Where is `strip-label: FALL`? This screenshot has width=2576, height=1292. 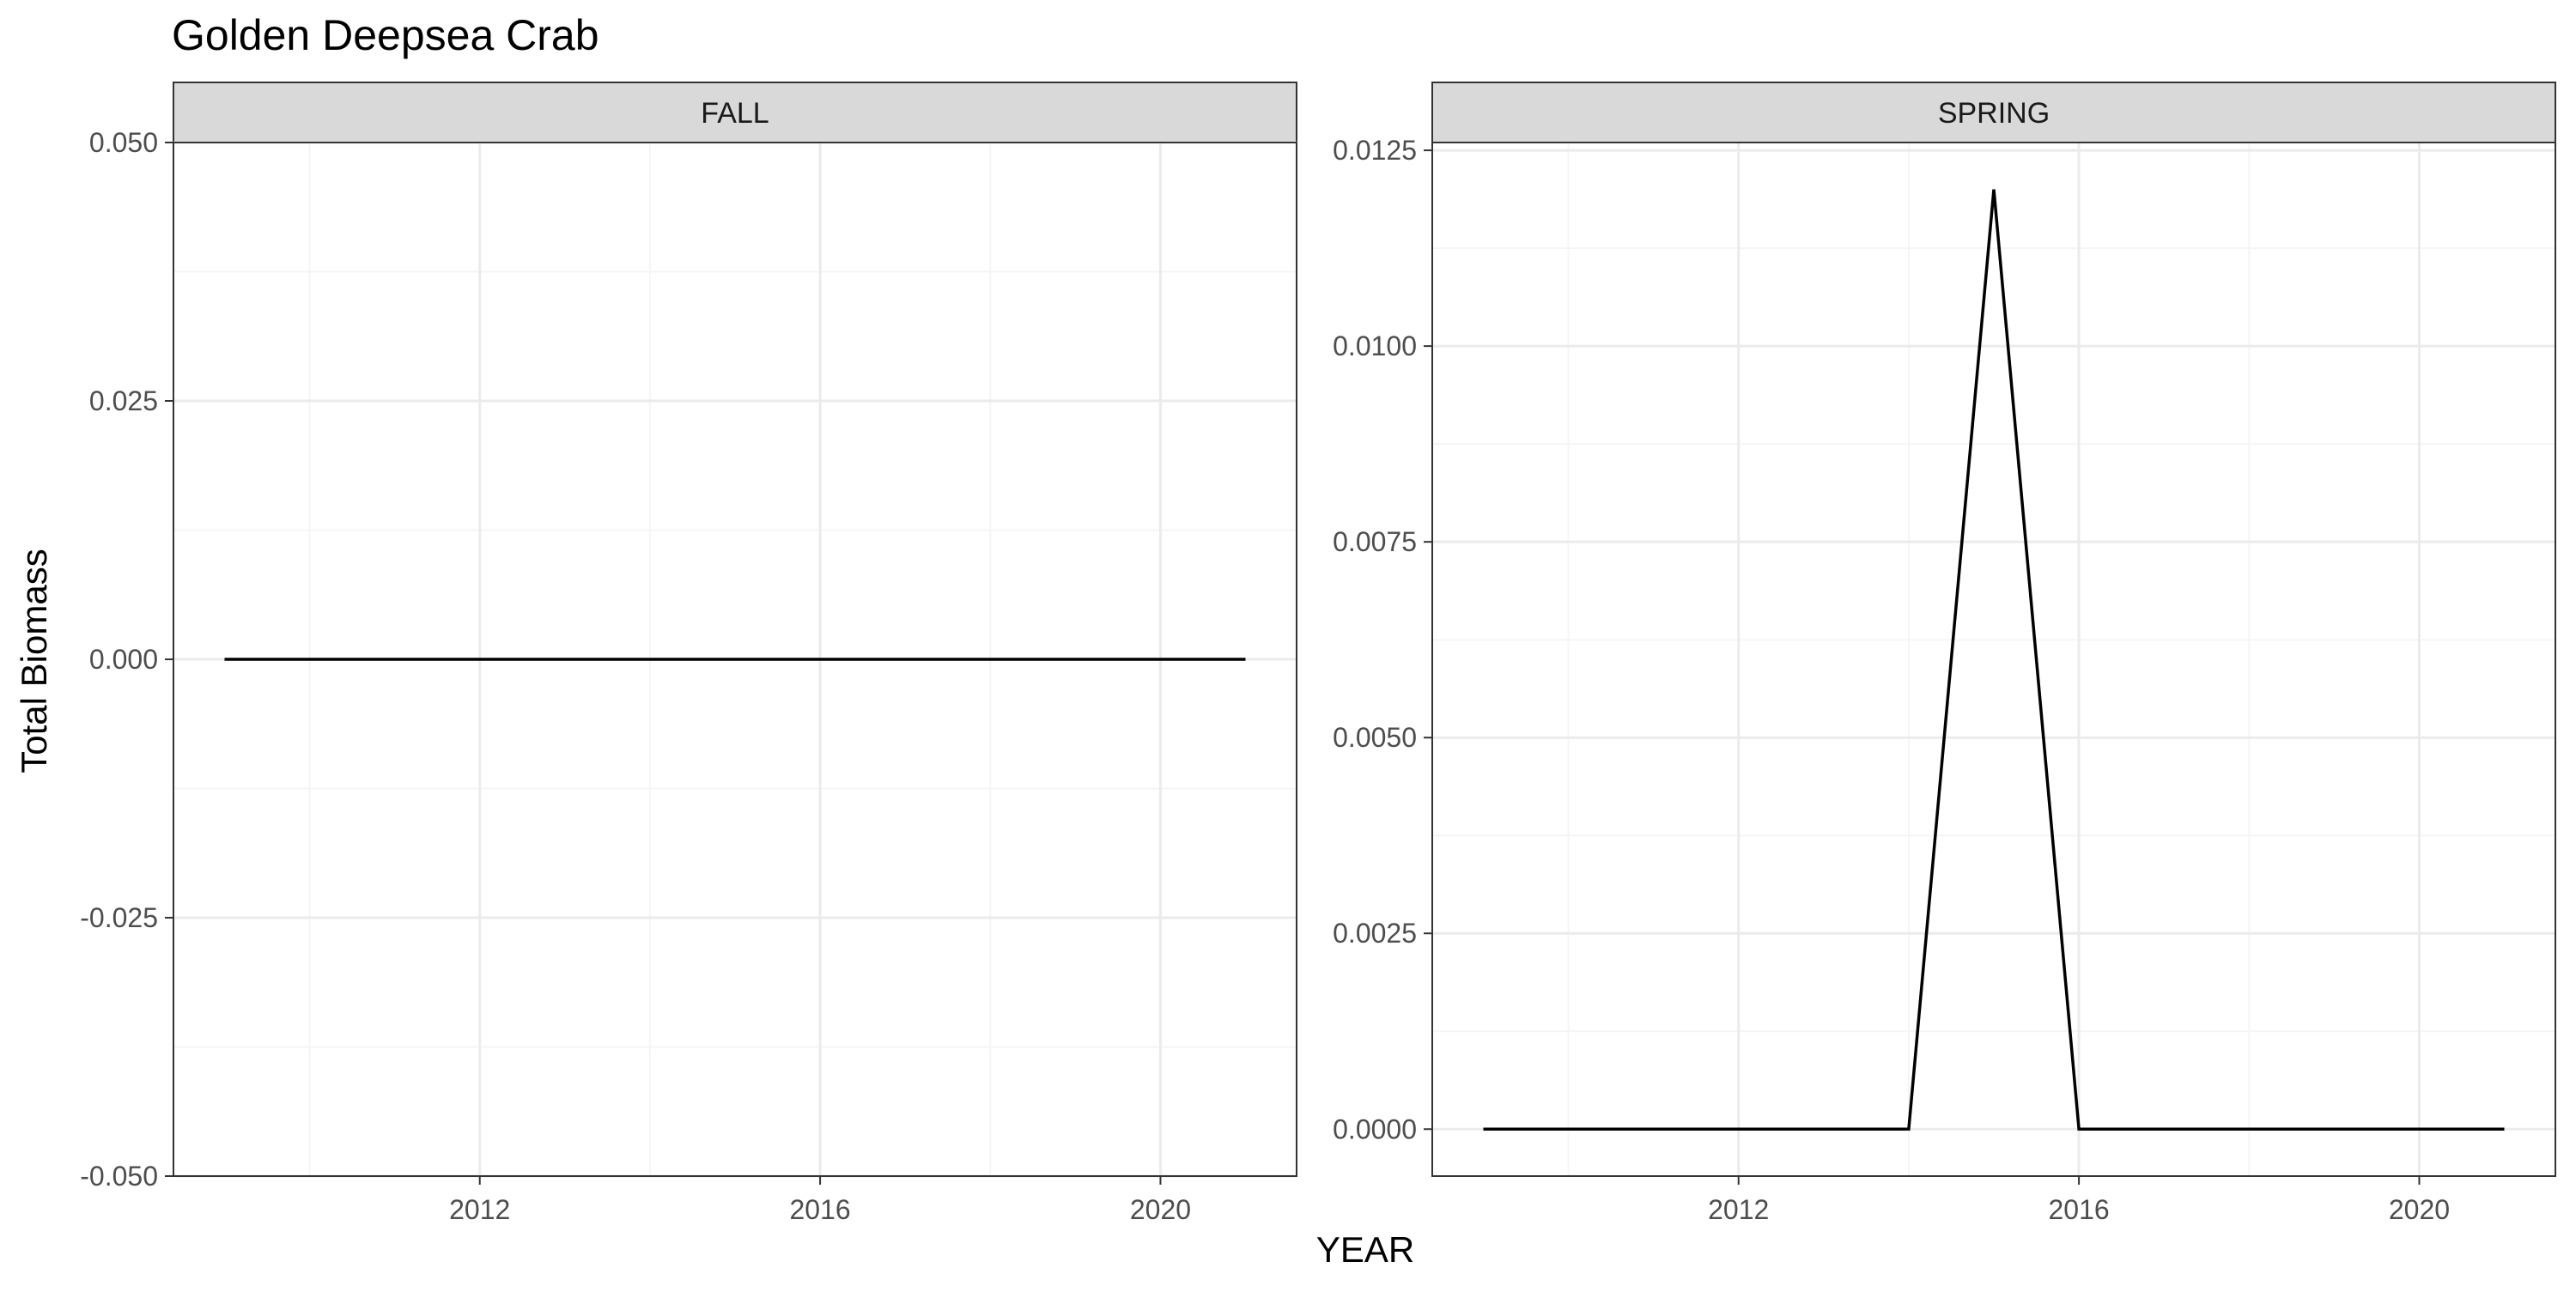
strip-label: FALL is located at coordinates (735, 113).